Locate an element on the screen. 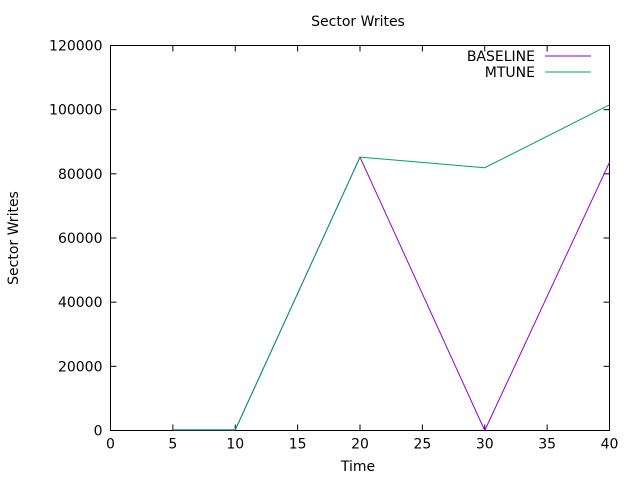 The width and height of the screenshot is (640, 484). chart-title: Sector Writes is located at coordinates (358, 22).